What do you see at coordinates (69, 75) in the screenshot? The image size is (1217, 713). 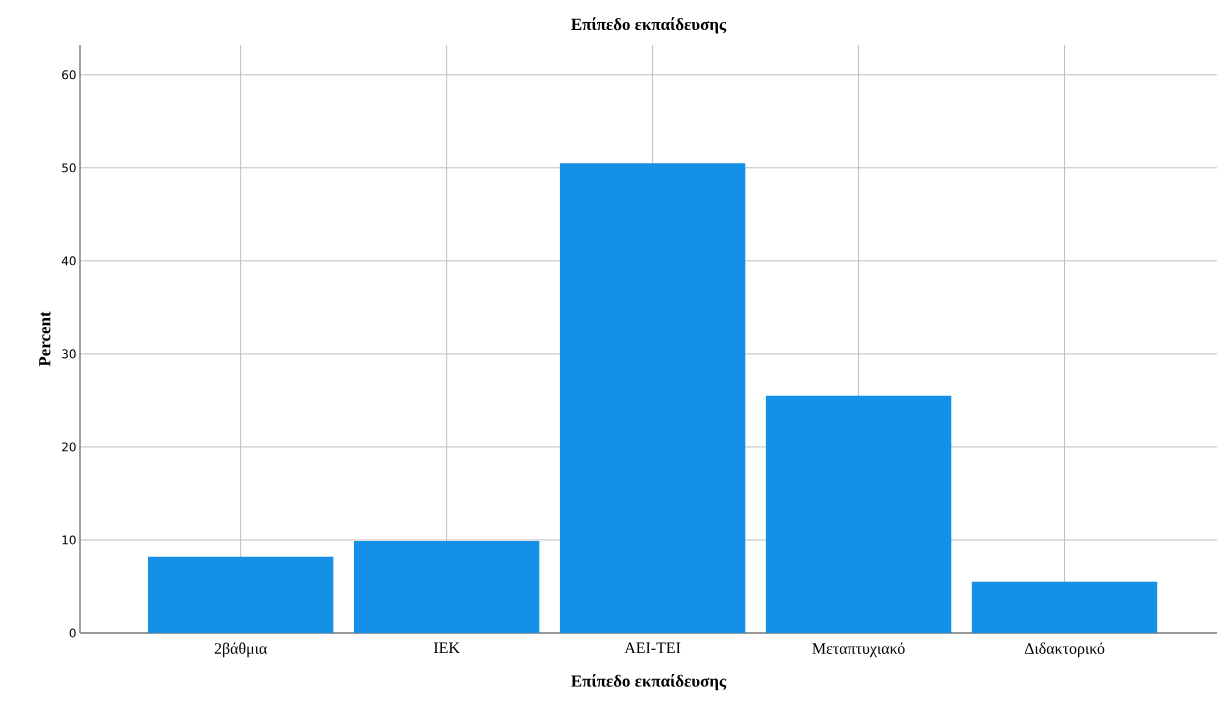 I see `y-tick-label: 60` at bounding box center [69, 75].